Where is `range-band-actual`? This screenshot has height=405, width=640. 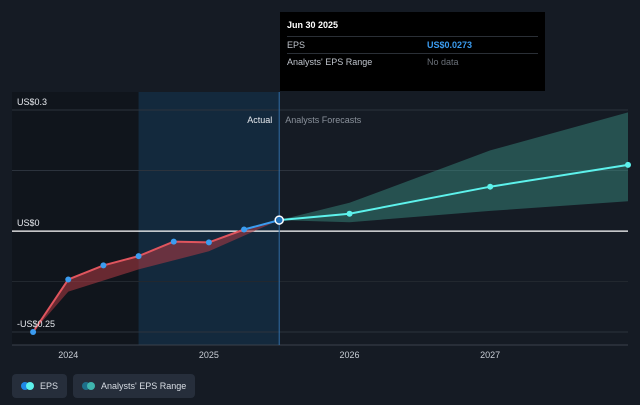
range-band-actual is located at coordinates (156, 276).